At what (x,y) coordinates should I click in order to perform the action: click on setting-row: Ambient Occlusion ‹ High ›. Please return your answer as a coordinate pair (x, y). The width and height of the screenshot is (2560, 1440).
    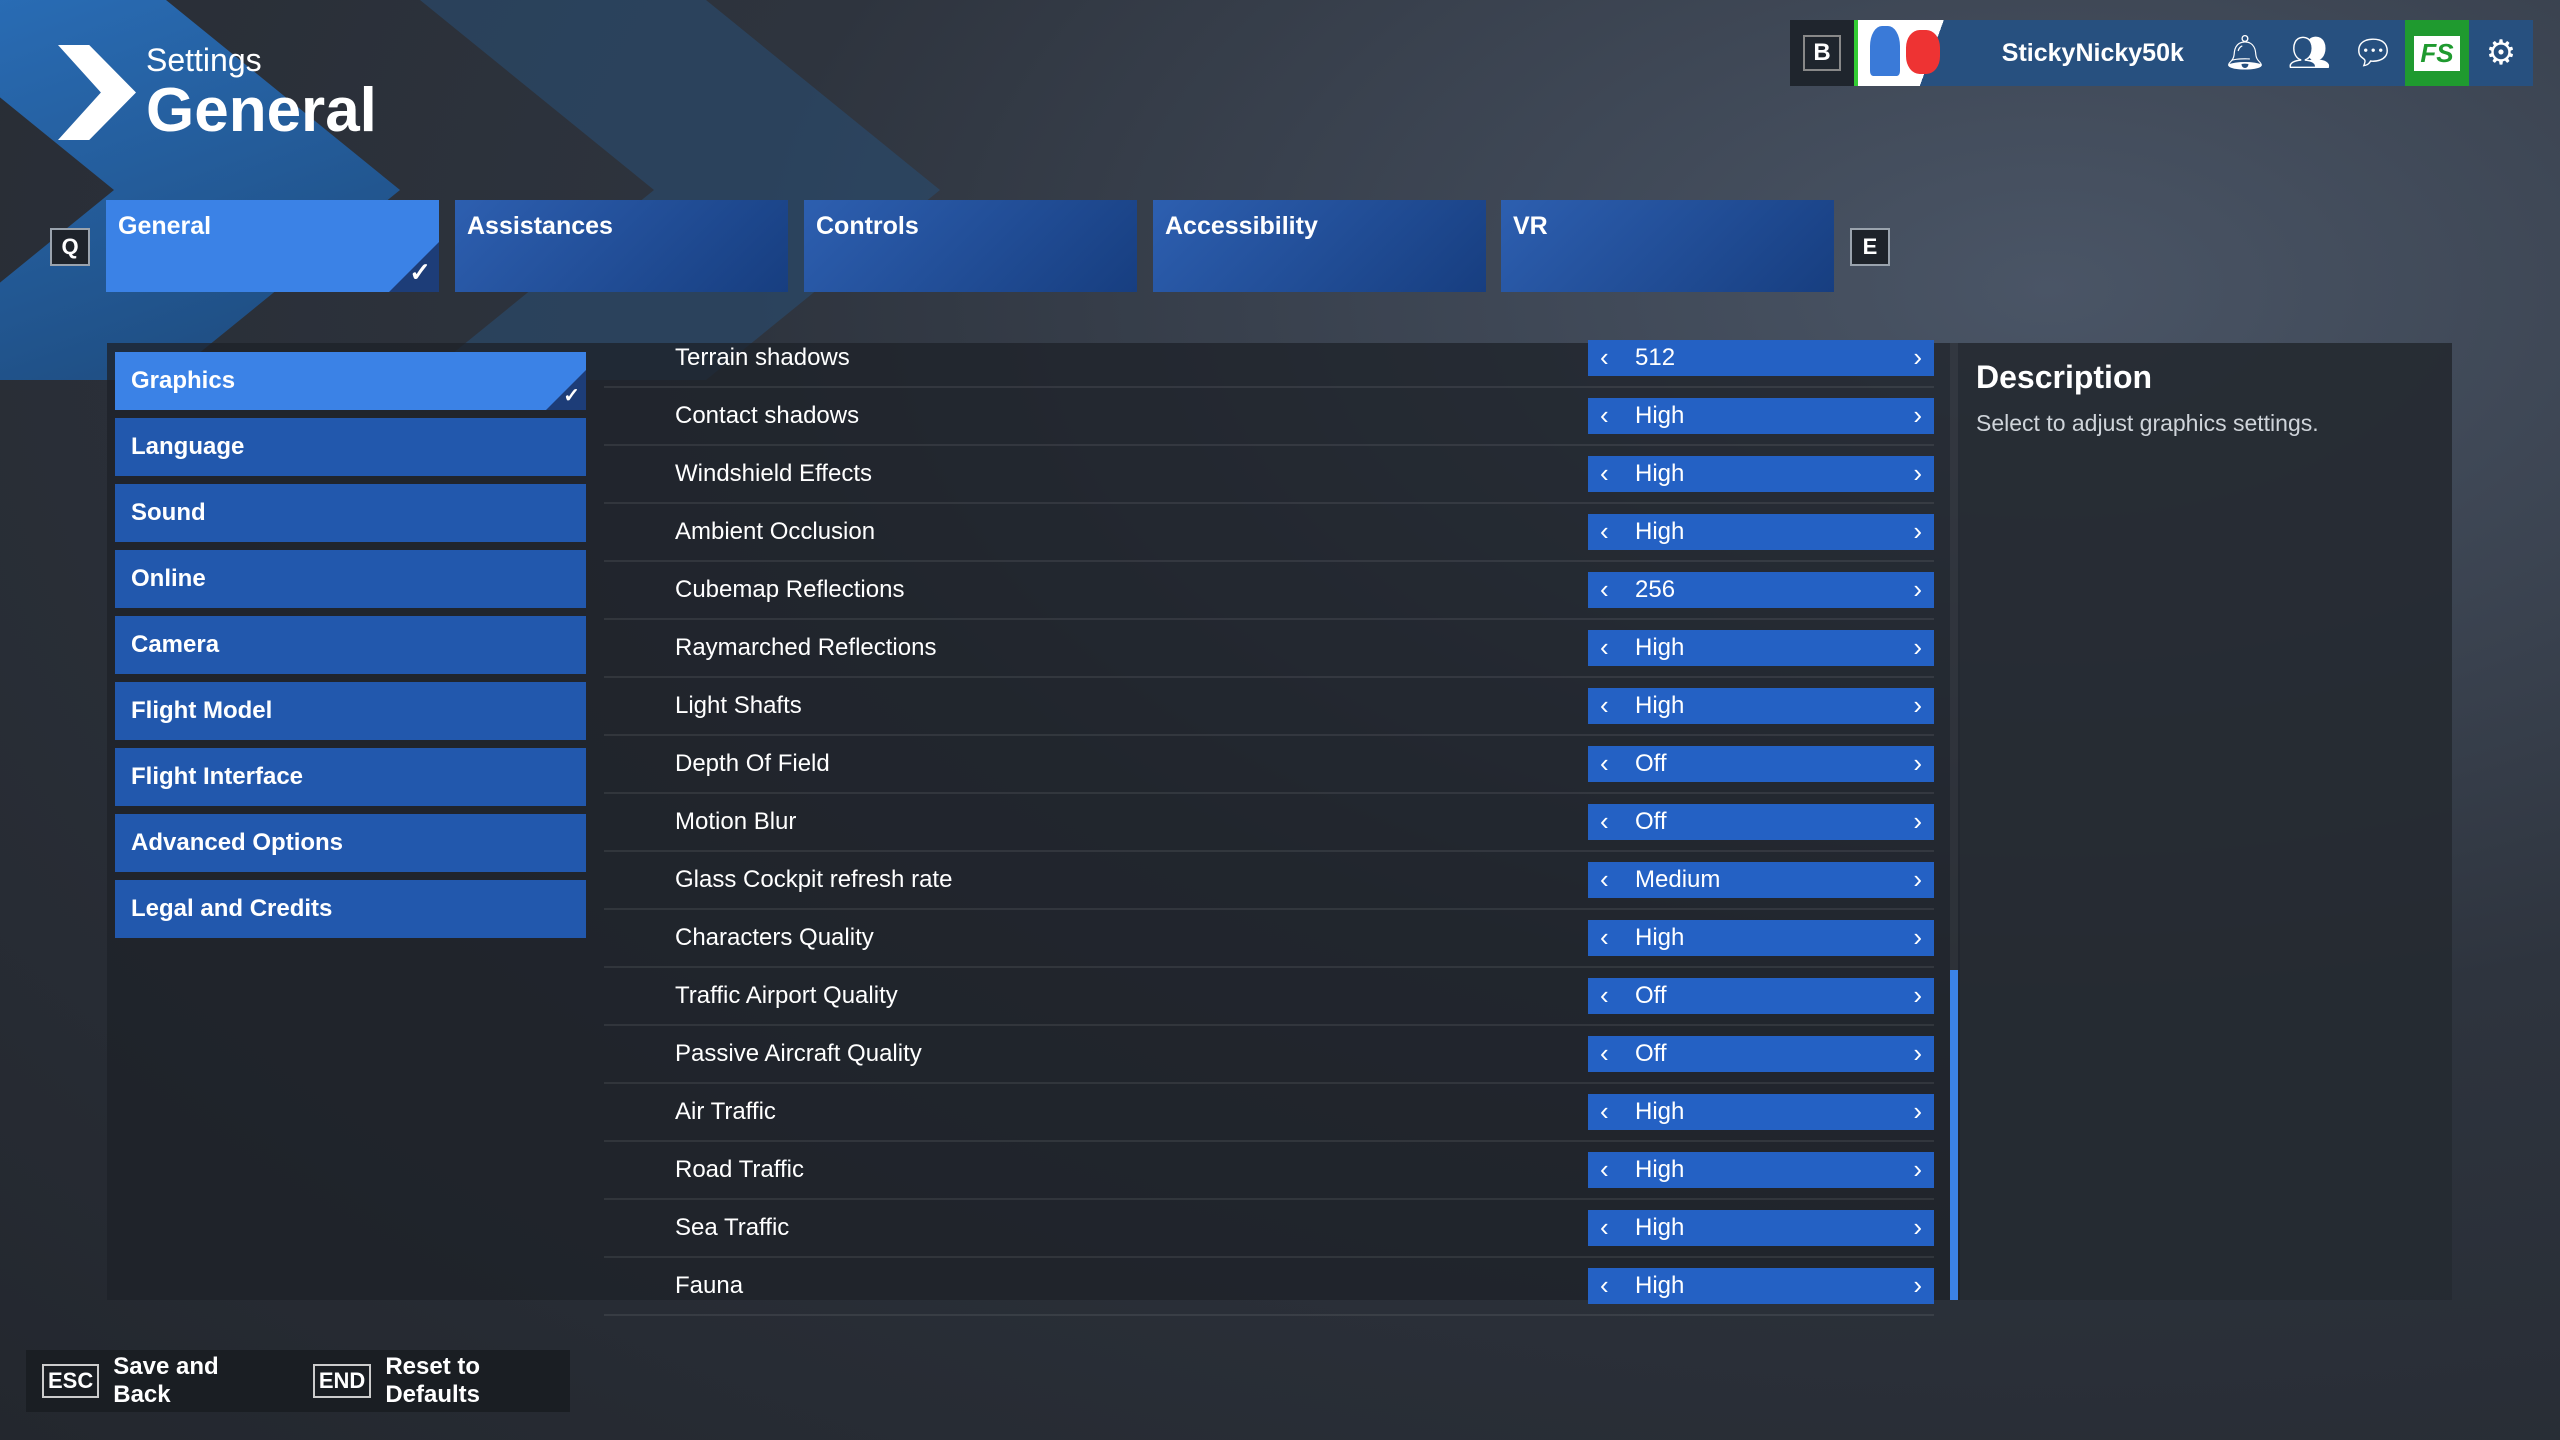
    Looking at the image, I should click on (1269, 533).